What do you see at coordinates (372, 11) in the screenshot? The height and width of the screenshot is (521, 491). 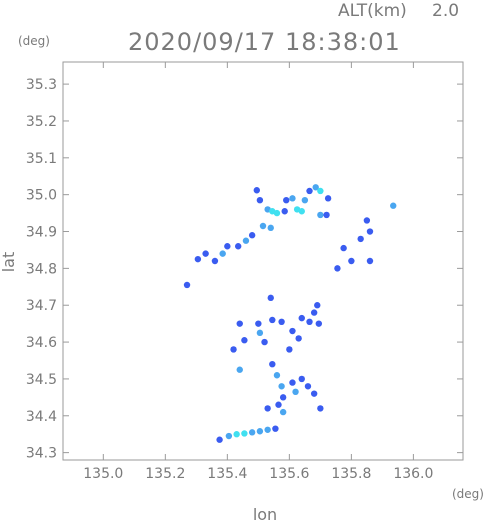 I see `altitude-label: ALT(km)` at bounding box center [372, 11].